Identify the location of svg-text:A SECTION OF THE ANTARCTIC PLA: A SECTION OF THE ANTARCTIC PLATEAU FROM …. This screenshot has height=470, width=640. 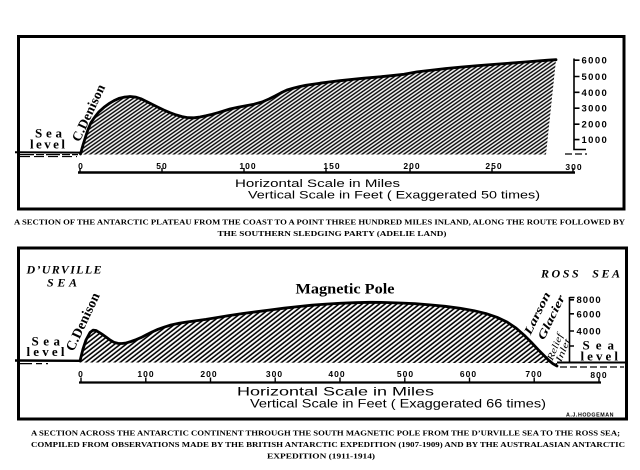
(320, 222).